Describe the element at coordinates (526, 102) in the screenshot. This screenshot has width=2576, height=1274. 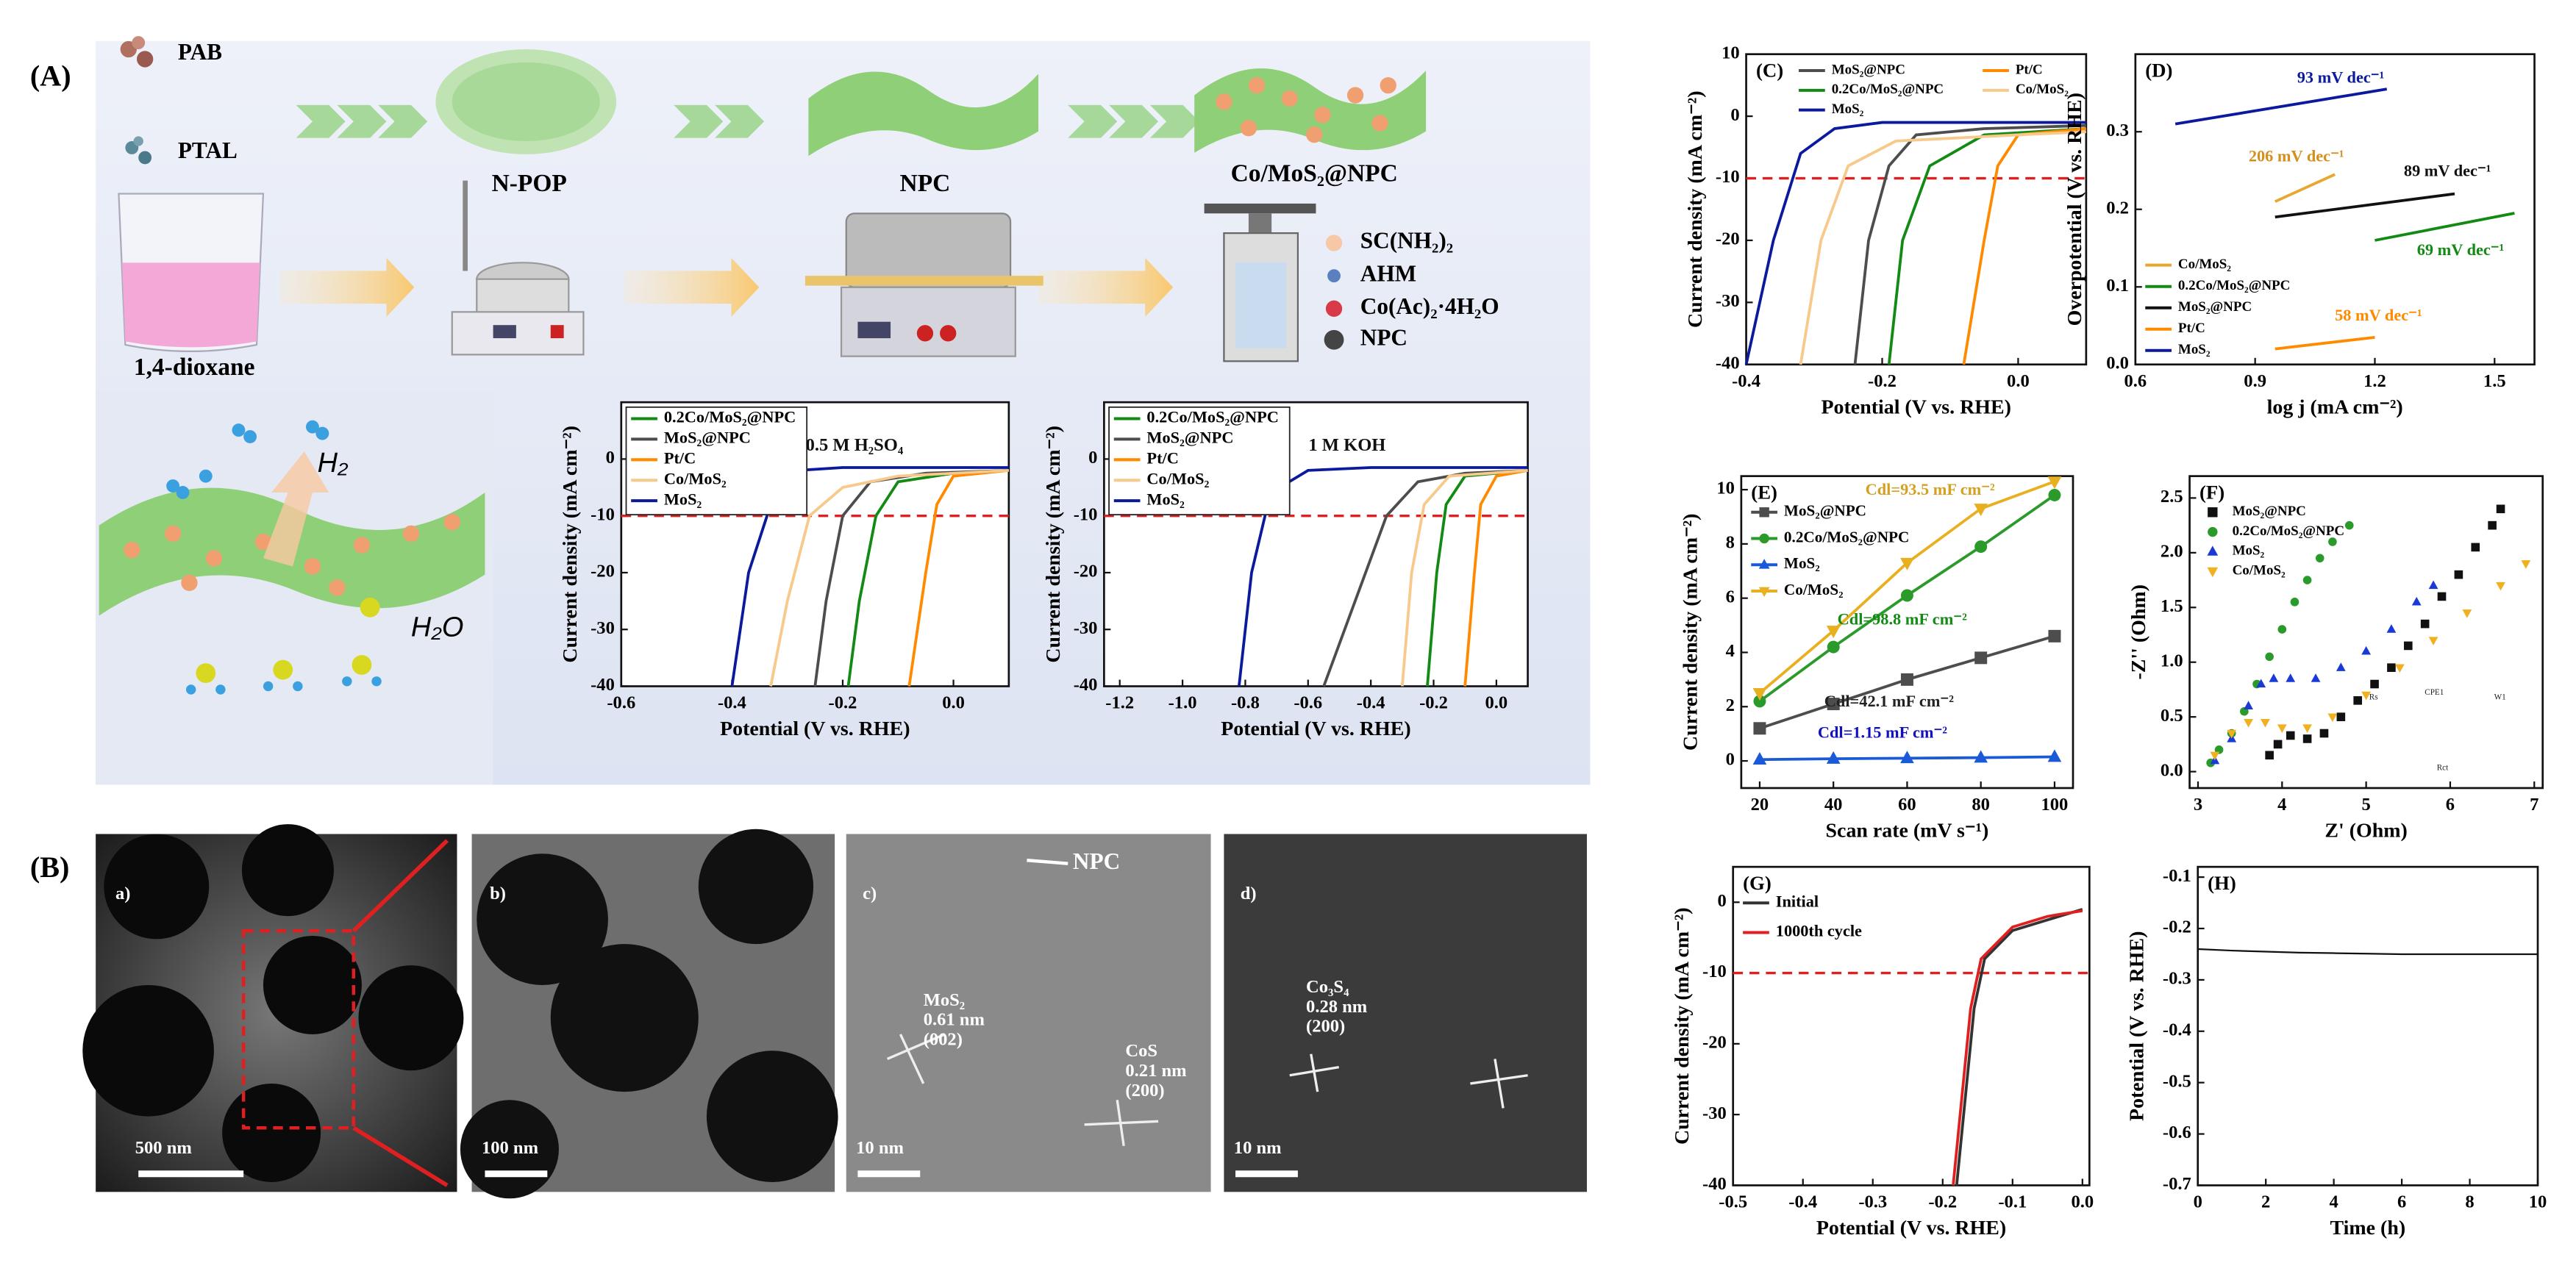
I see `n-pop-spheres` at that location.